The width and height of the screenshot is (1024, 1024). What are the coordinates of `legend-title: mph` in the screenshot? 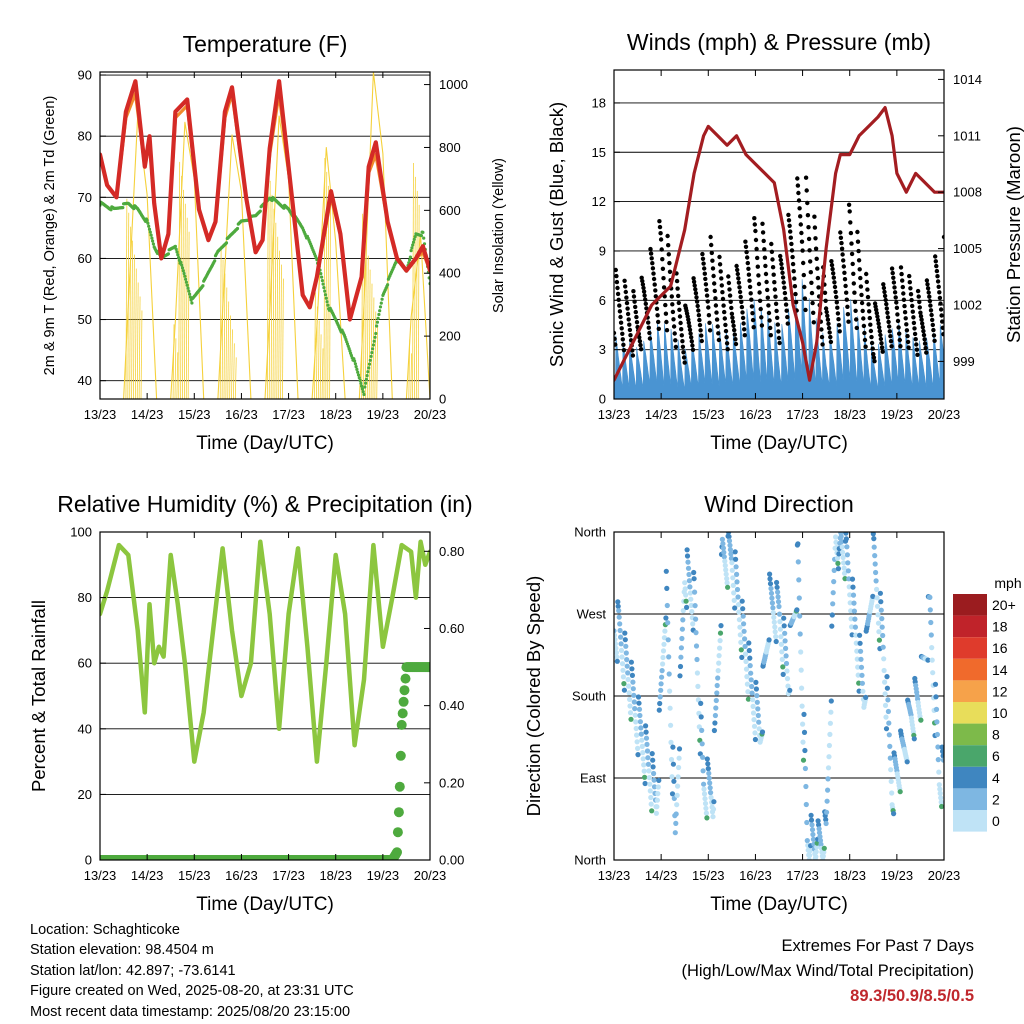 It's located at (1007, 583).